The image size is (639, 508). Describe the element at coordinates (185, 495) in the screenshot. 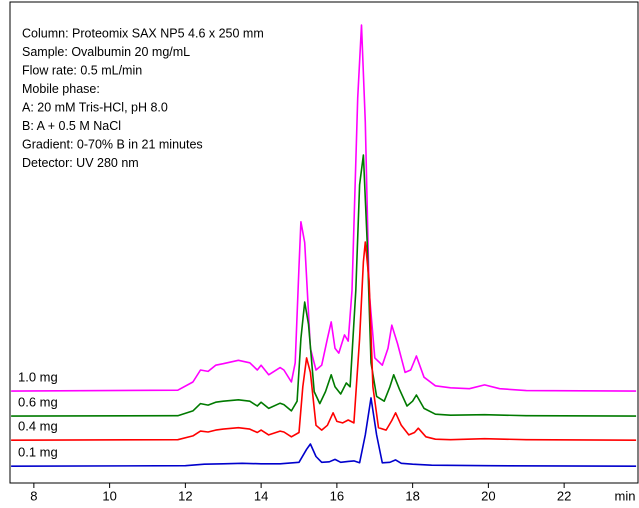

I see `x-tick-label: 12` at that location.